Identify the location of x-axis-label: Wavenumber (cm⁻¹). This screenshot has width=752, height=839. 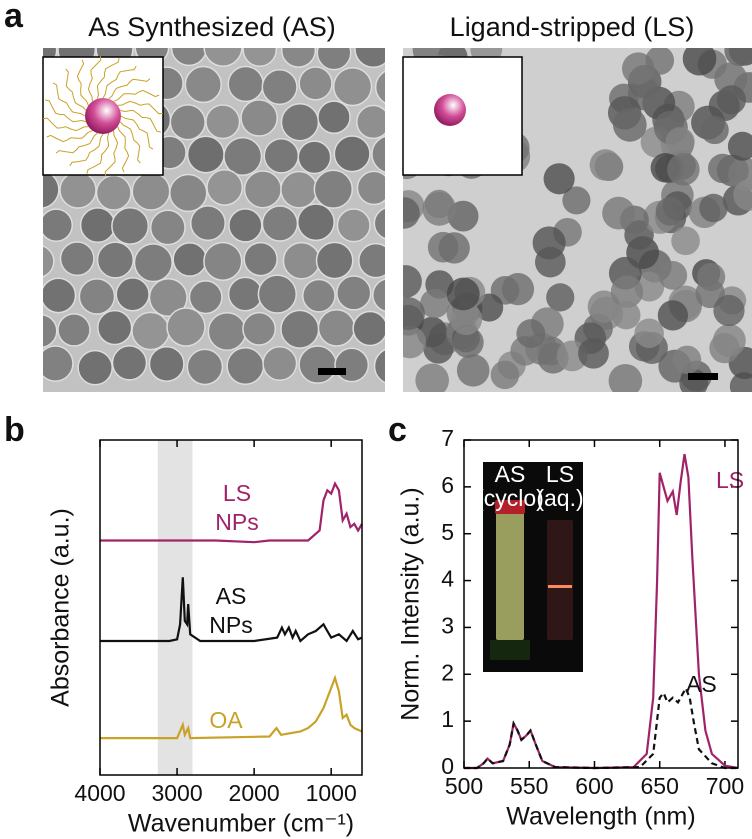
(241, 824).